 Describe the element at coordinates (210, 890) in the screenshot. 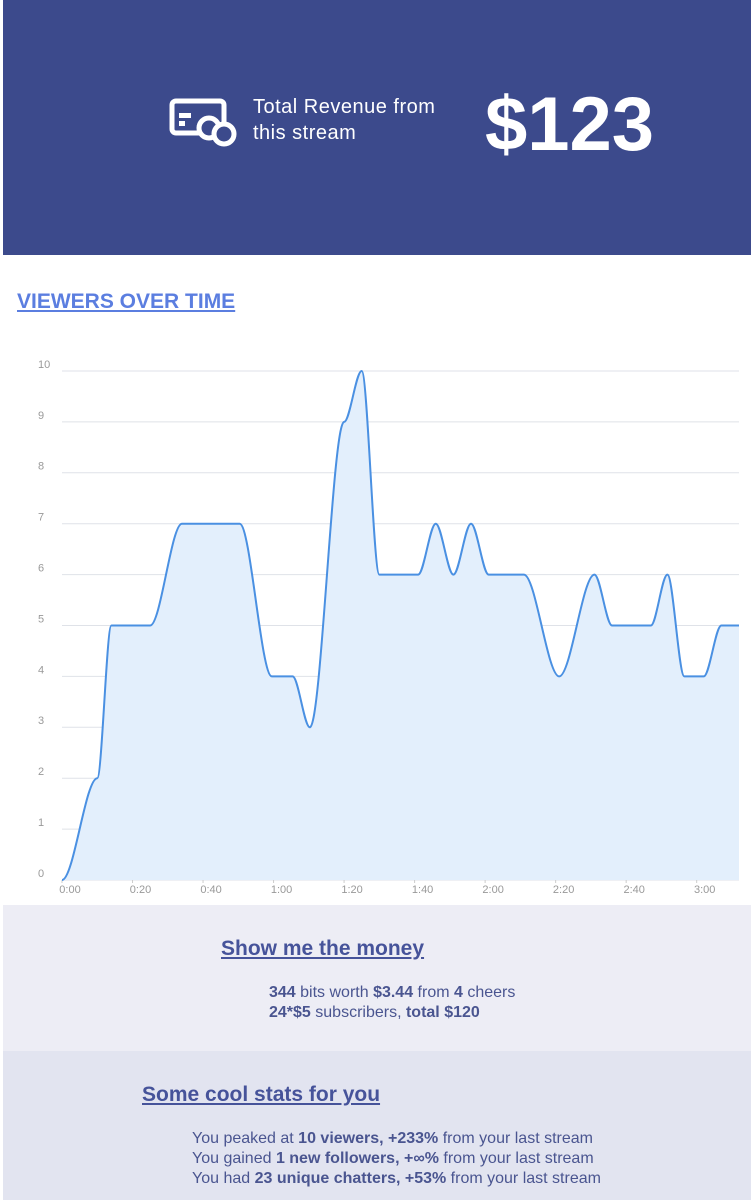

I see `x-tick-label: 0:40` at that location.